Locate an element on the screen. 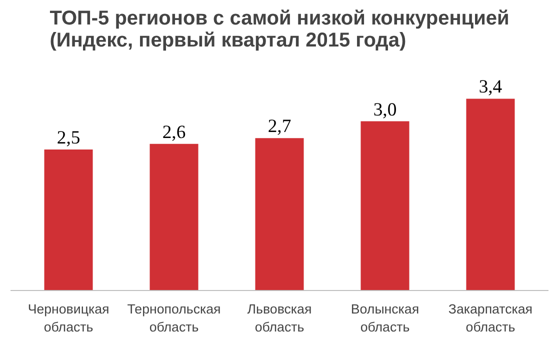 The height and width of the screenshot is (337, 558). x-tick-label: Тернопольская область is located at coordinates (174, 318).